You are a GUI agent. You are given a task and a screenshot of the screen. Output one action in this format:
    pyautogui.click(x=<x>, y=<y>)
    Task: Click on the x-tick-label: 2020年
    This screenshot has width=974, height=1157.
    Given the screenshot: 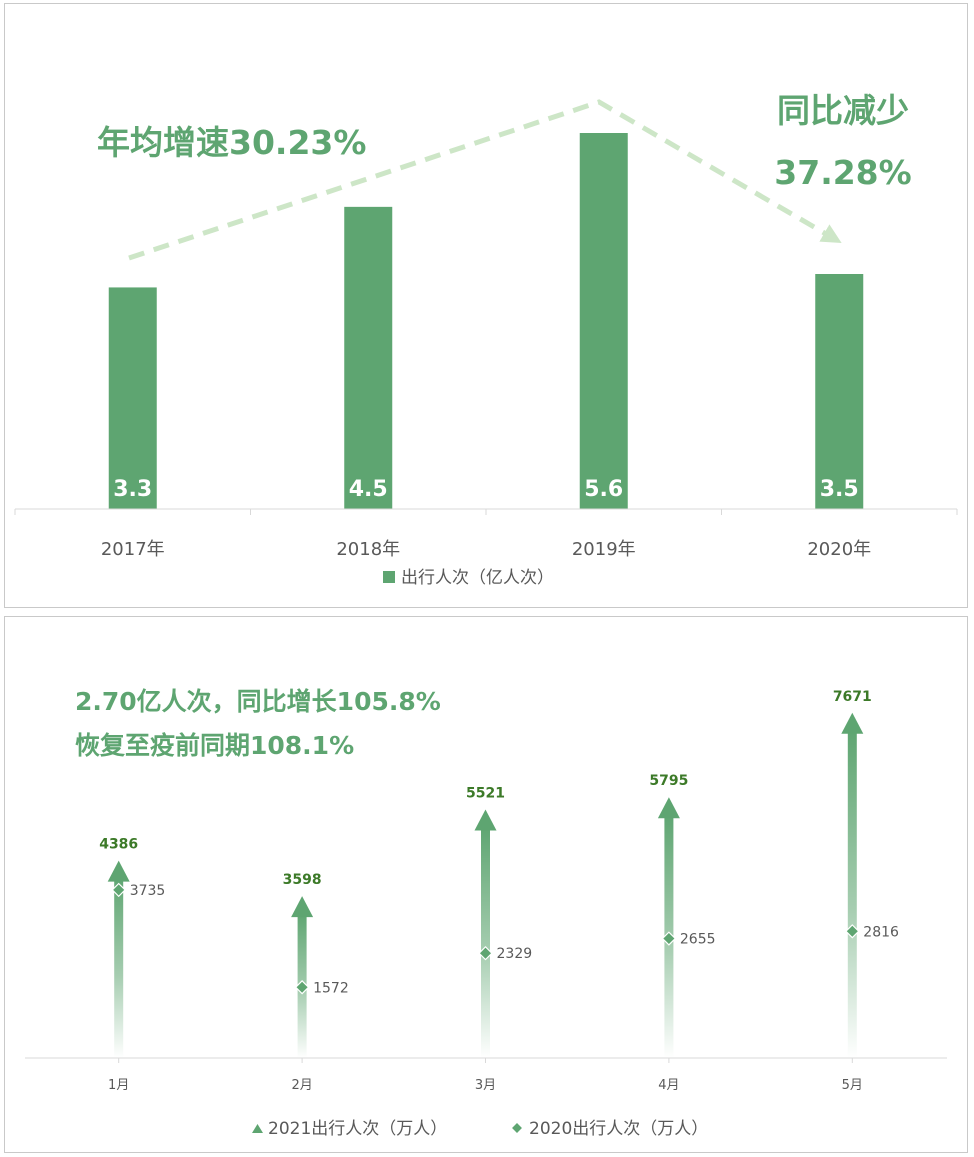 What is the action you would take?
    pyautogui.click(x=839, y=549)
    